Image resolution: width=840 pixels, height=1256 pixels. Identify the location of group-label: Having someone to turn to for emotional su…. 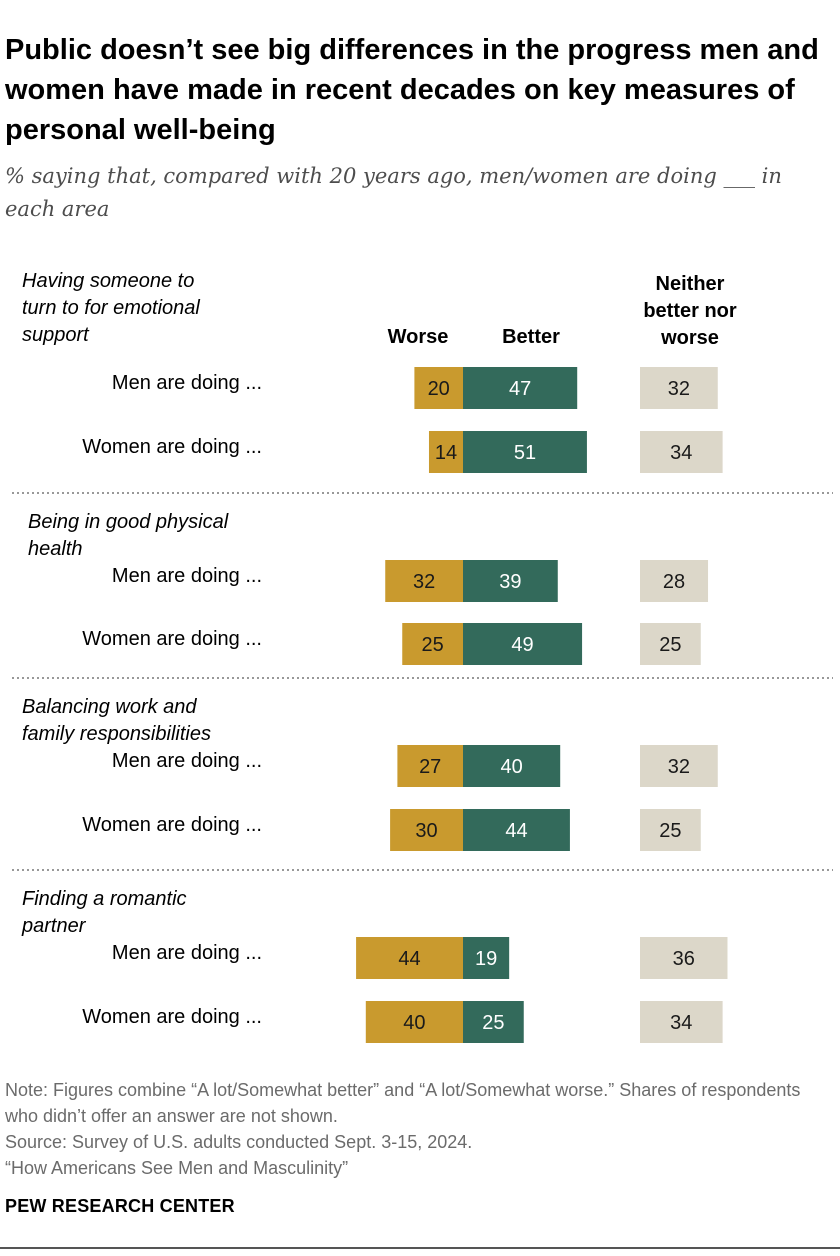
(111, 308).